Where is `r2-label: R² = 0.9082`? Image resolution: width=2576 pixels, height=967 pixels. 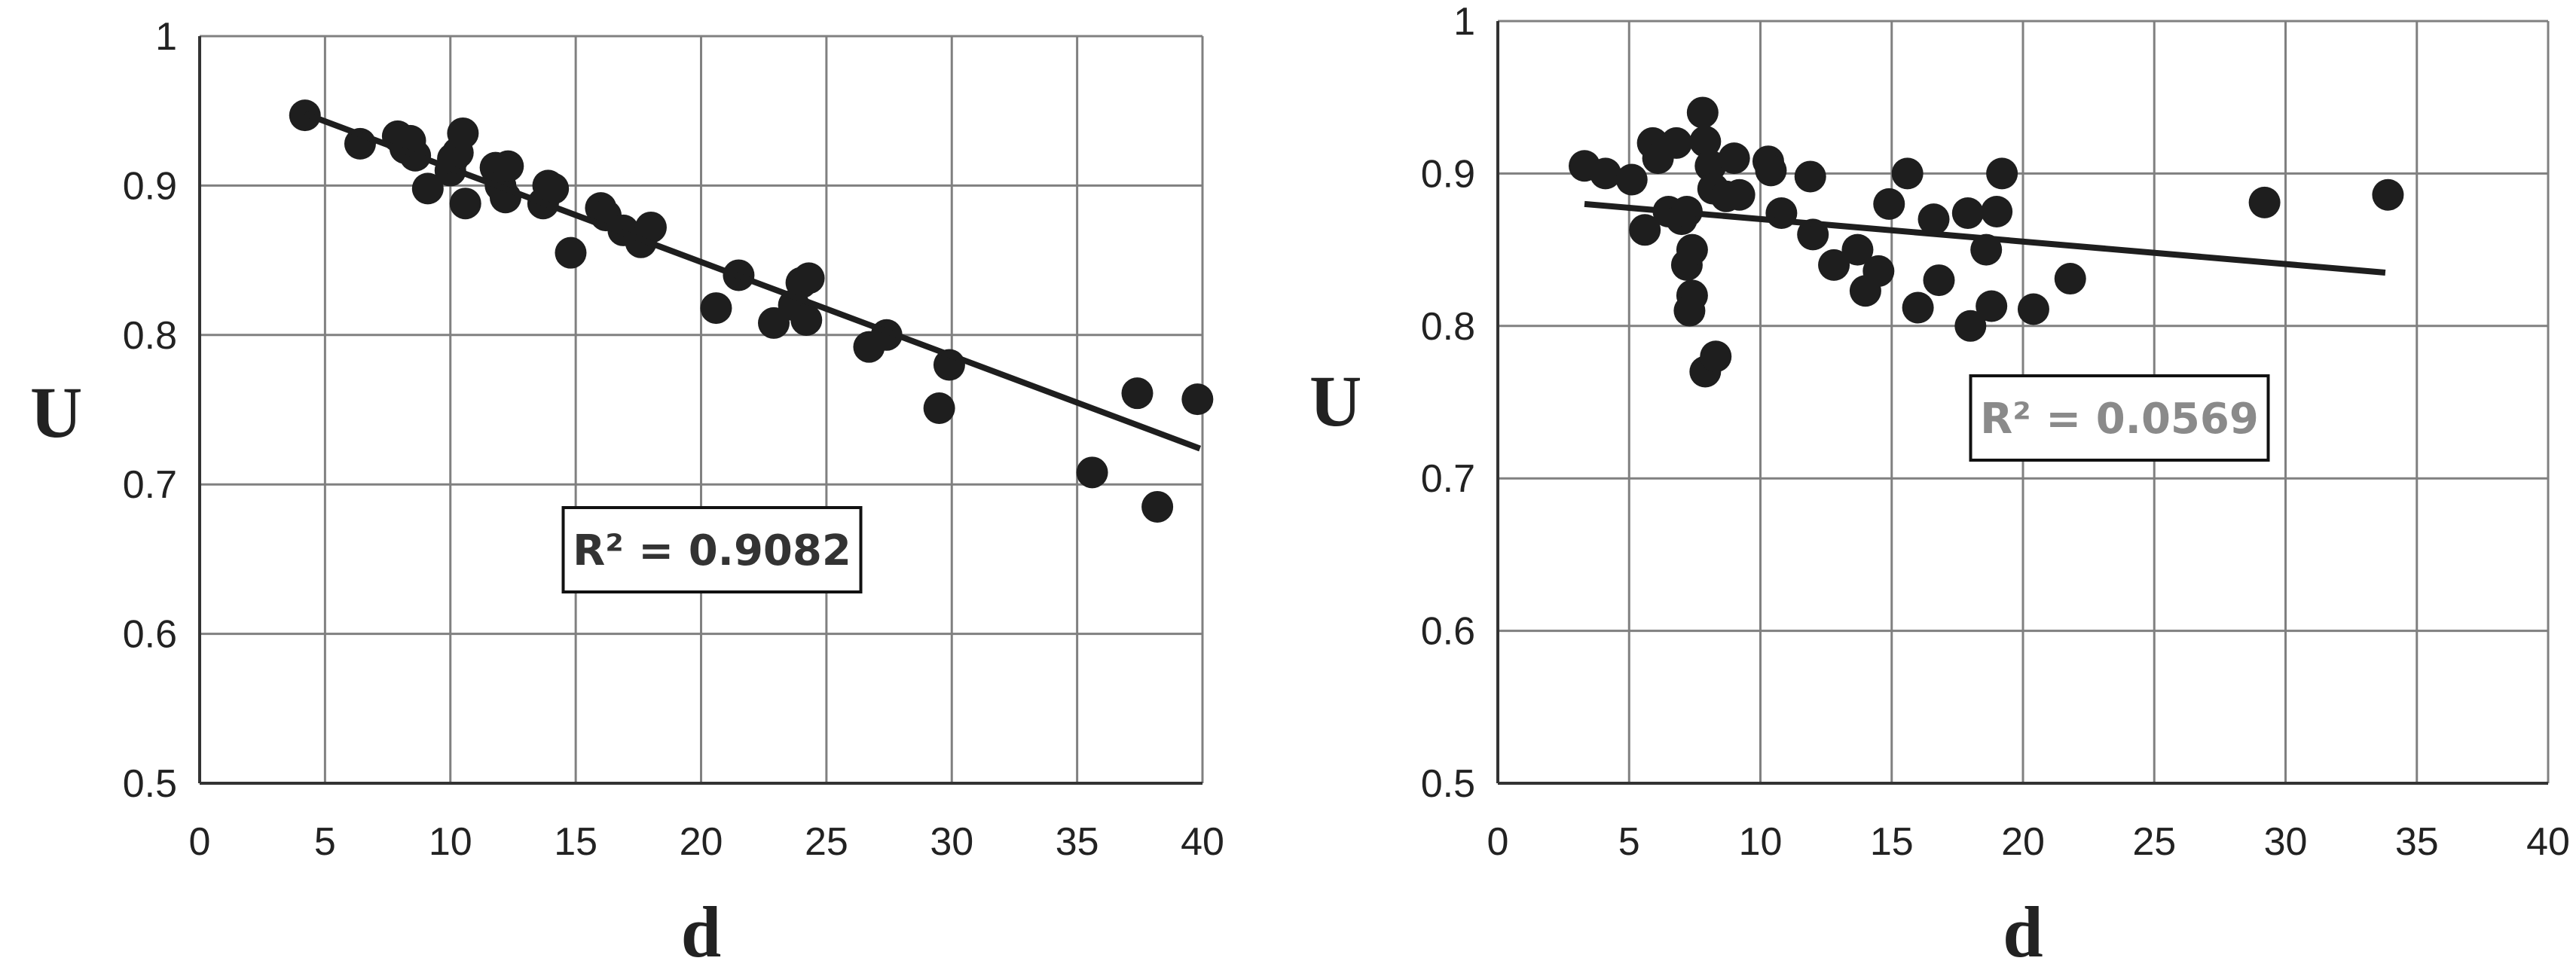 r2-label: R² = 0.9082 is located at coordinates (712, 550).